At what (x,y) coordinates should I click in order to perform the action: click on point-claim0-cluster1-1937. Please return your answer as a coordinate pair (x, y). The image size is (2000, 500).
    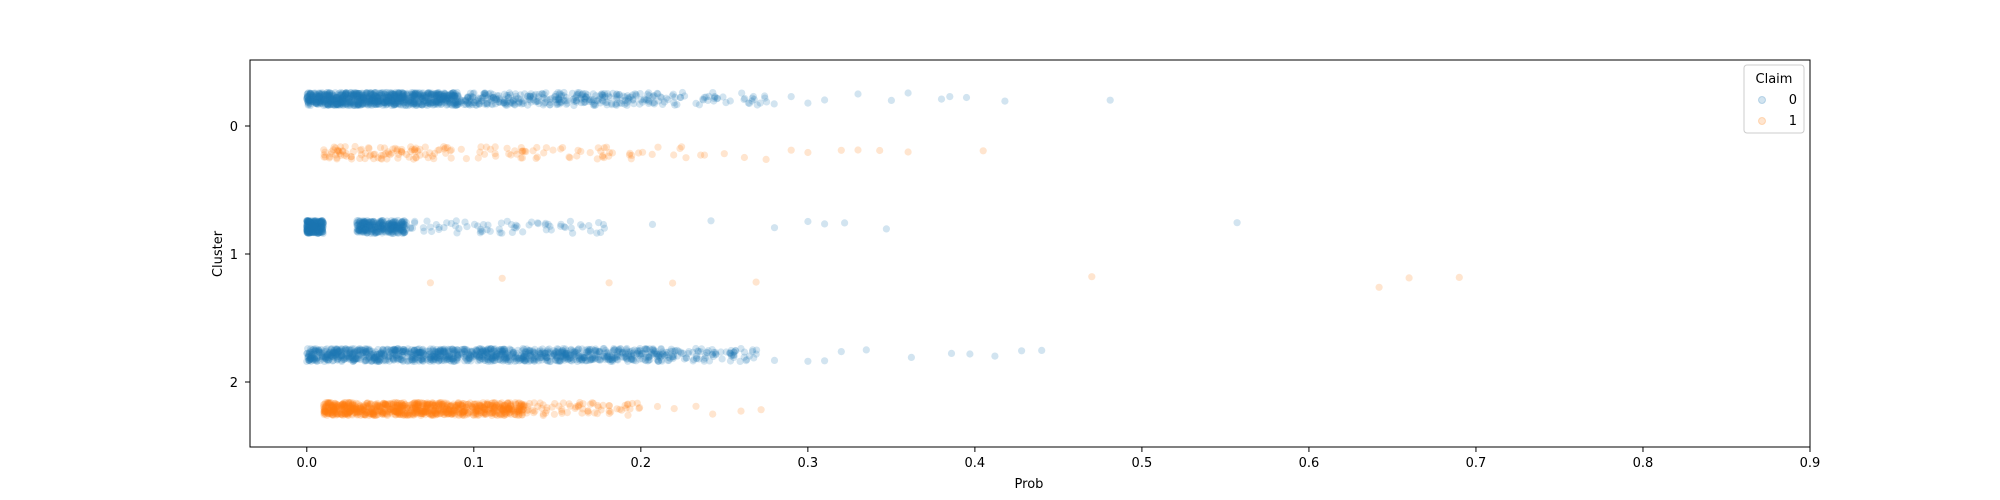
    Looking at the image, I should click on (427, 221).